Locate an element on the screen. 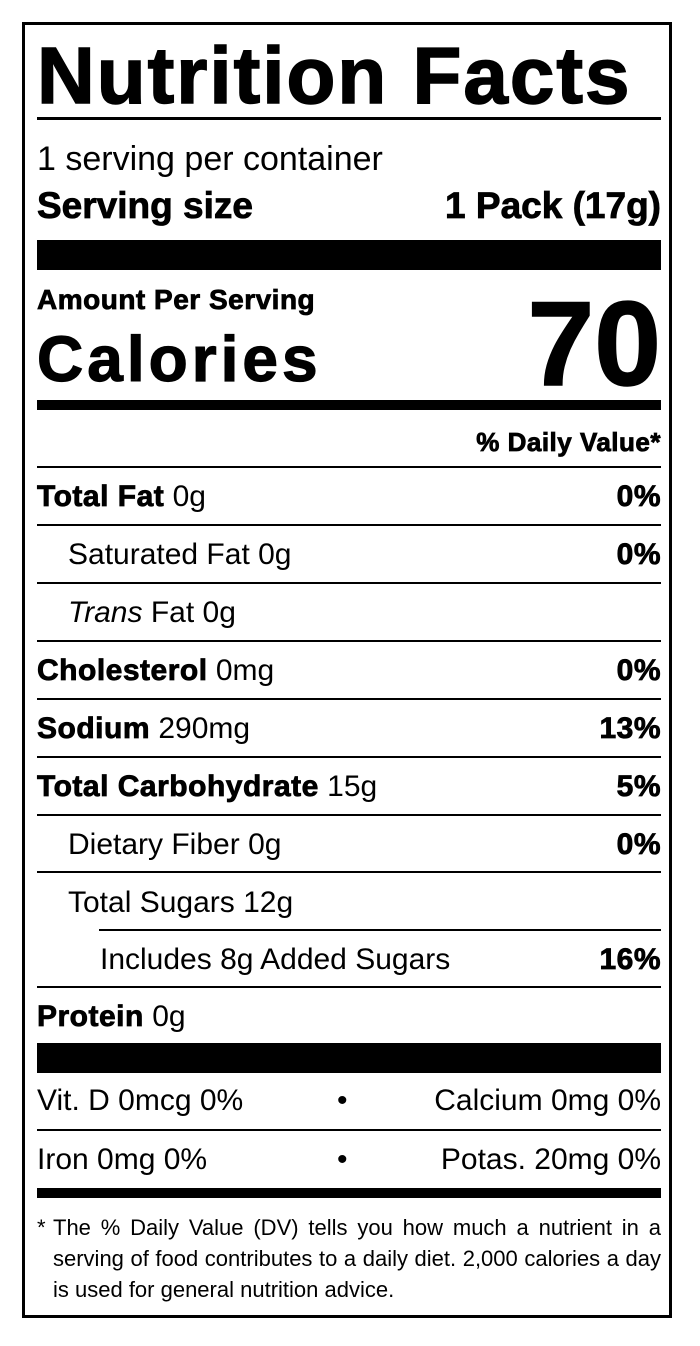 The height and width of the screenshot is (1346, 700). vitamin: Iron 0mg 0% is located at coordinates (122, 1159).